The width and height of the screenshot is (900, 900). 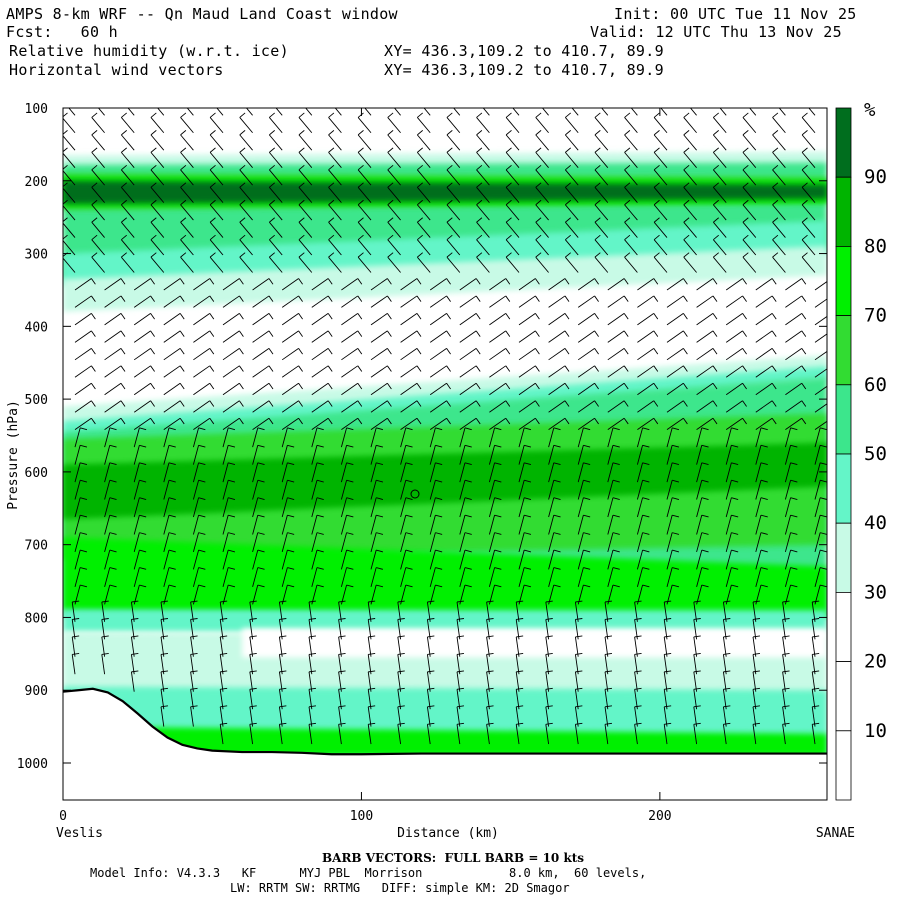 What do you see at coordinates (875, 592) in the screenshot?
I see `colorbar-label: 30` at bounding box center [875, 592].